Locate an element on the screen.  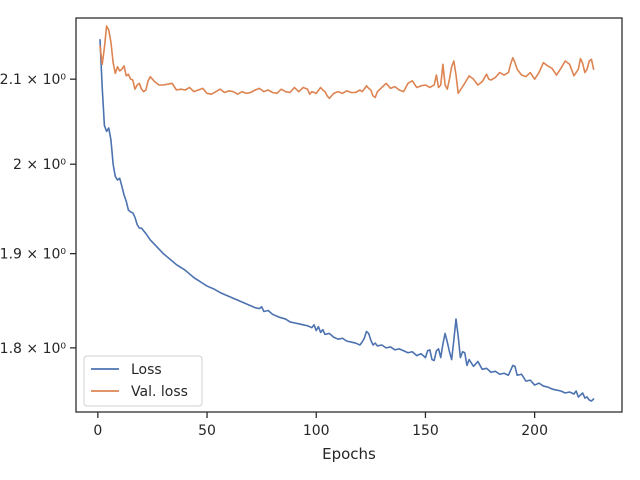
y-tick-label: 1.9 × 10⁰ is located at coordinates (33, 255).